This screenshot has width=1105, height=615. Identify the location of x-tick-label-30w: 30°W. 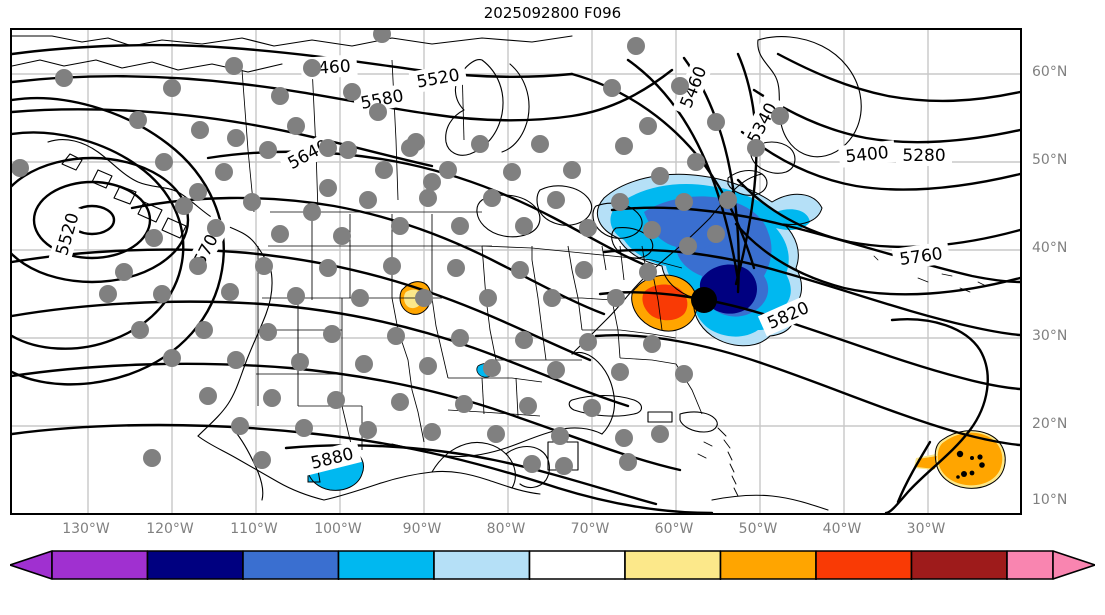
(926, 529).